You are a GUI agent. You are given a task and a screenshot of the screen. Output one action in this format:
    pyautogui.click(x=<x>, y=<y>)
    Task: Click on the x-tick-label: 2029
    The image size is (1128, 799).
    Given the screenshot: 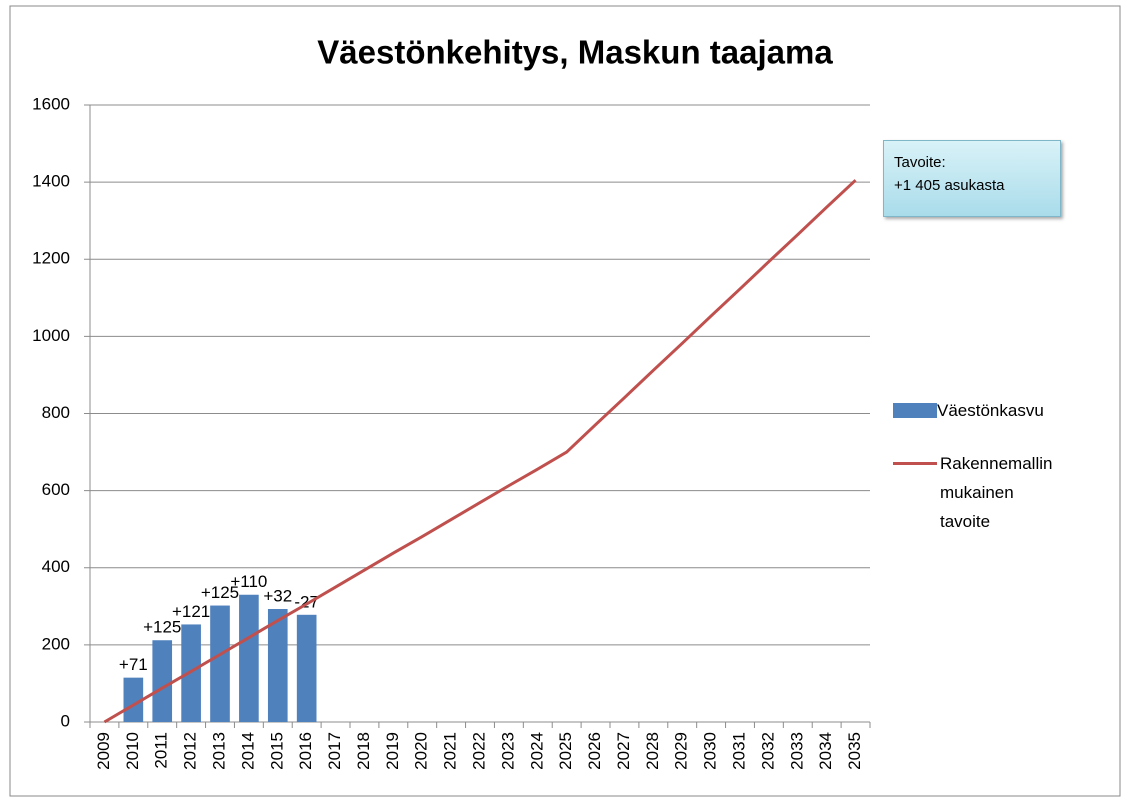 What is the action you would take?
    pyautogui.click(x=681, y=751)
    